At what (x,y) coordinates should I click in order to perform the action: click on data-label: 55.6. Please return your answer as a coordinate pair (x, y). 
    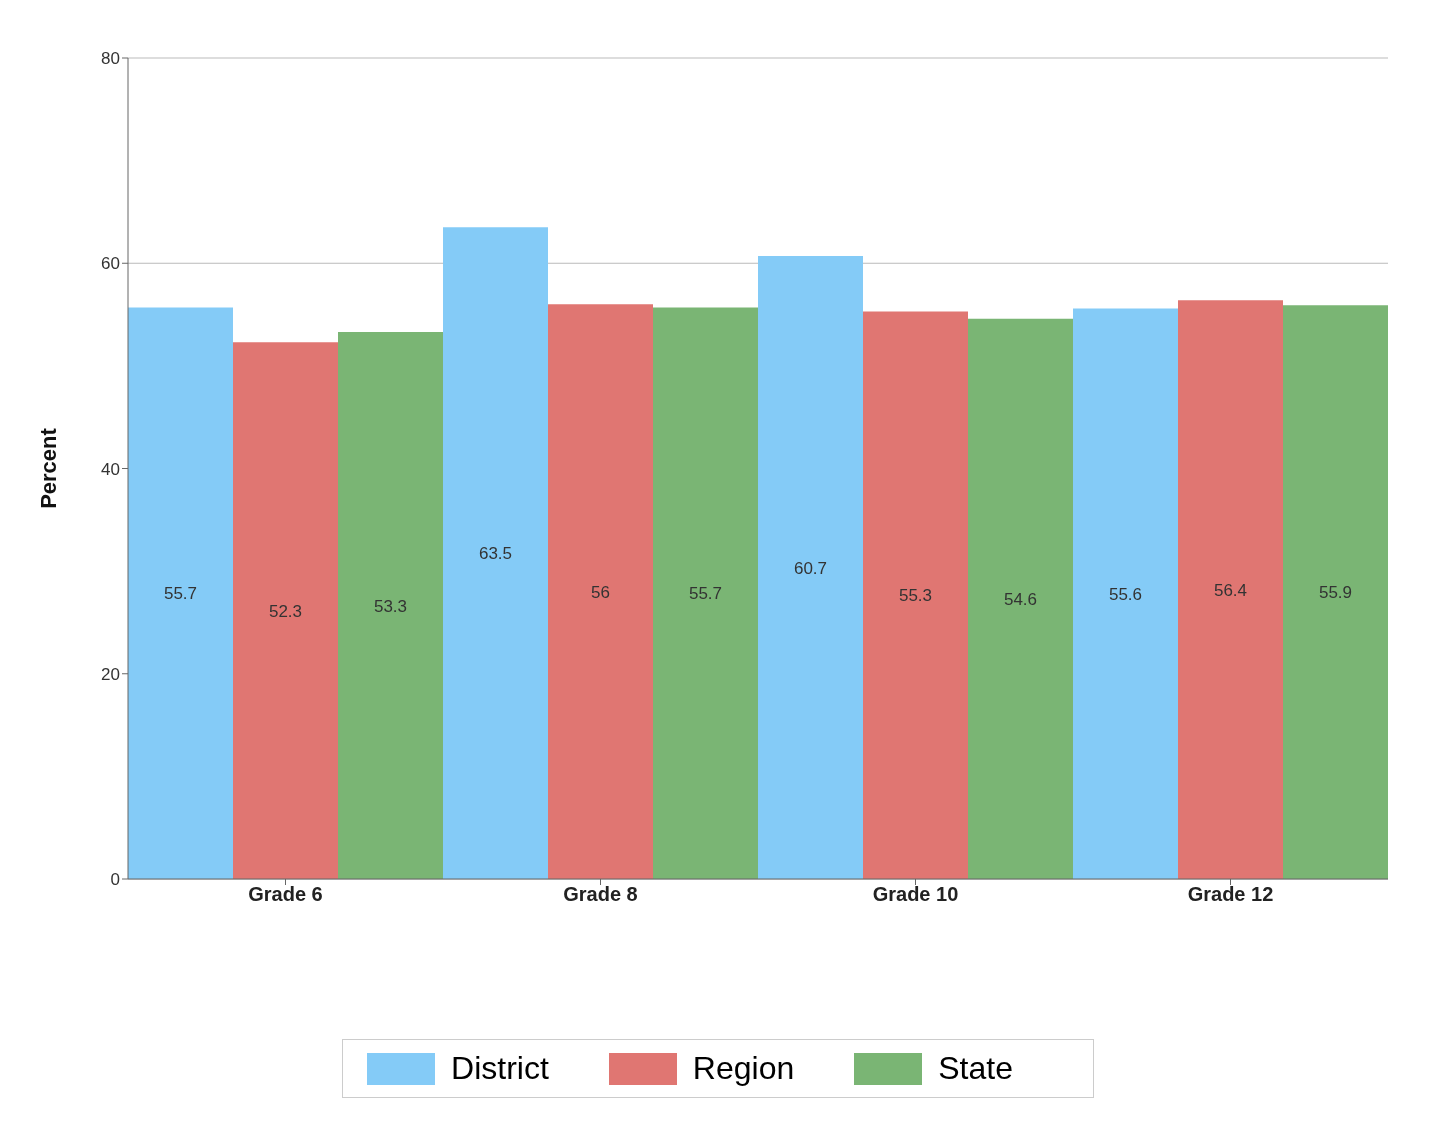
    Looking at the image, I should click on (1125, 594).